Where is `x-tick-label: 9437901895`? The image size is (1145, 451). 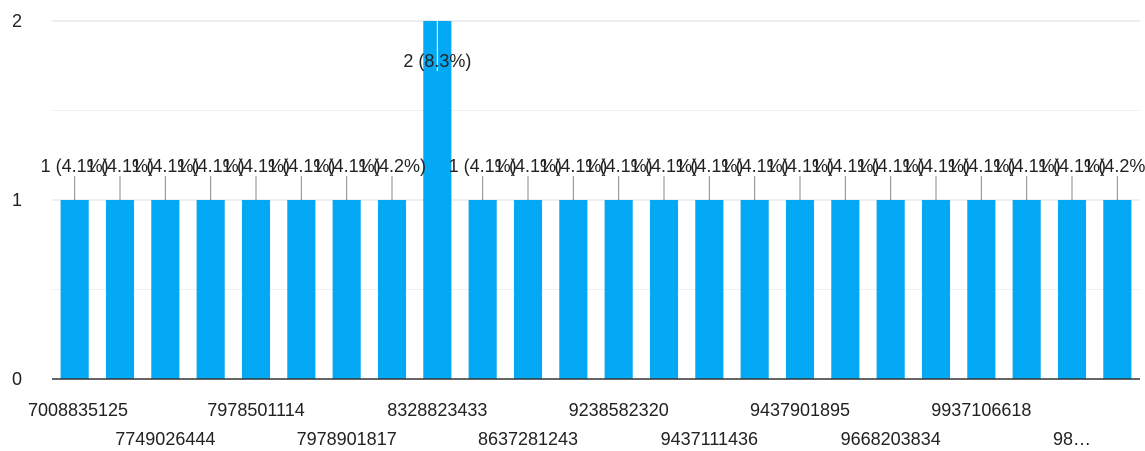 x-tick-label: 9437901895 is located at coordinates (800, 410).